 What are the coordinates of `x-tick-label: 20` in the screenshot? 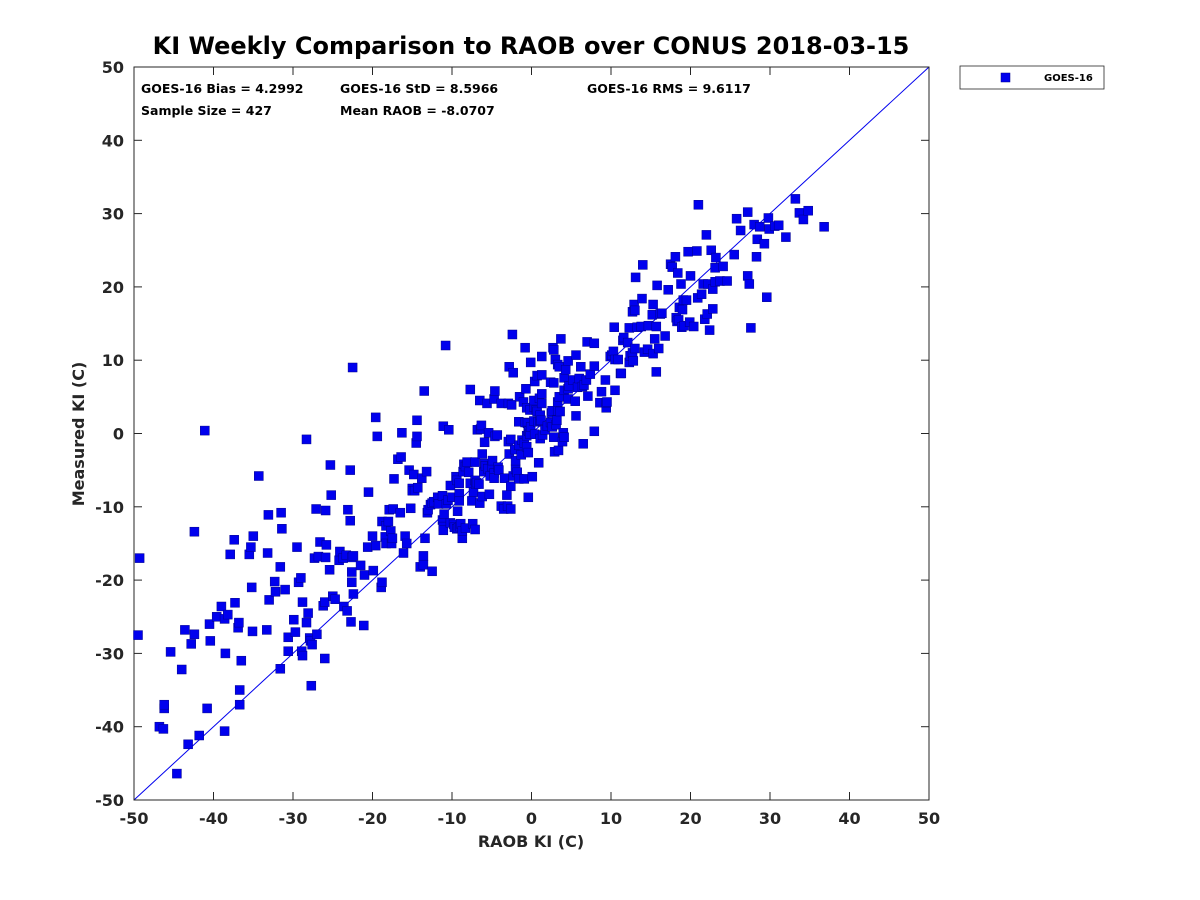 It's located at (690, 818).